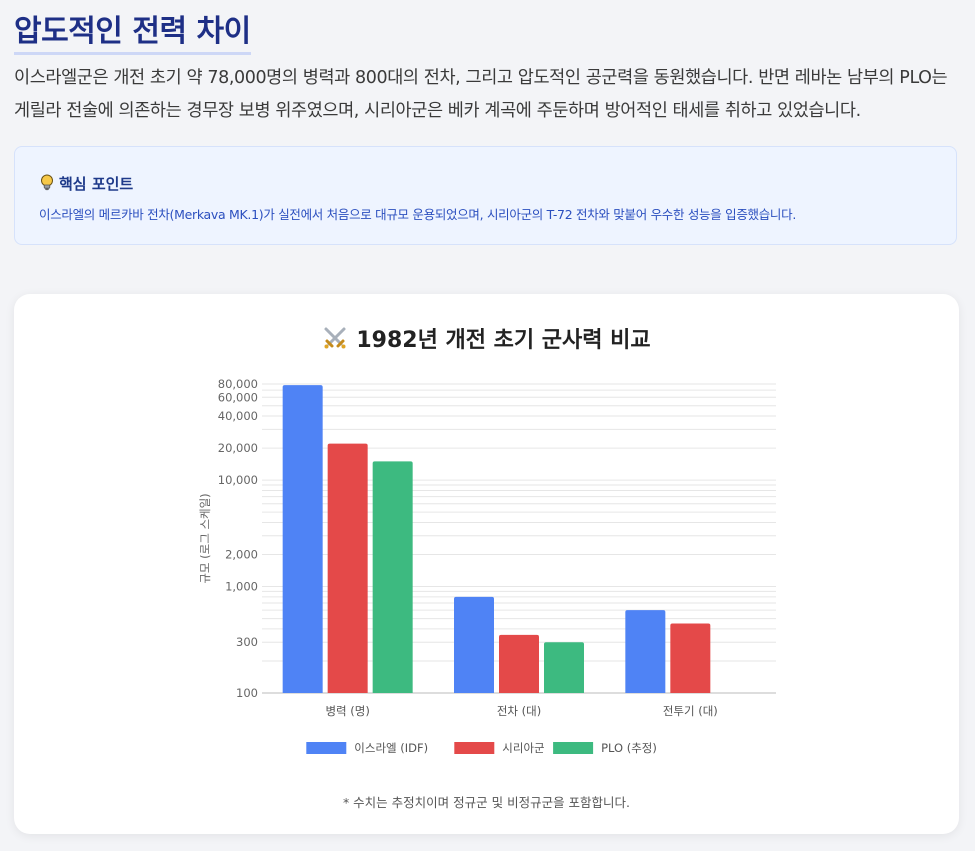 This screenshot has height=851, width=975. Describe the element at coordinates (247, 693) in the screenshot. I see `y-tick-label: 100` at that location.